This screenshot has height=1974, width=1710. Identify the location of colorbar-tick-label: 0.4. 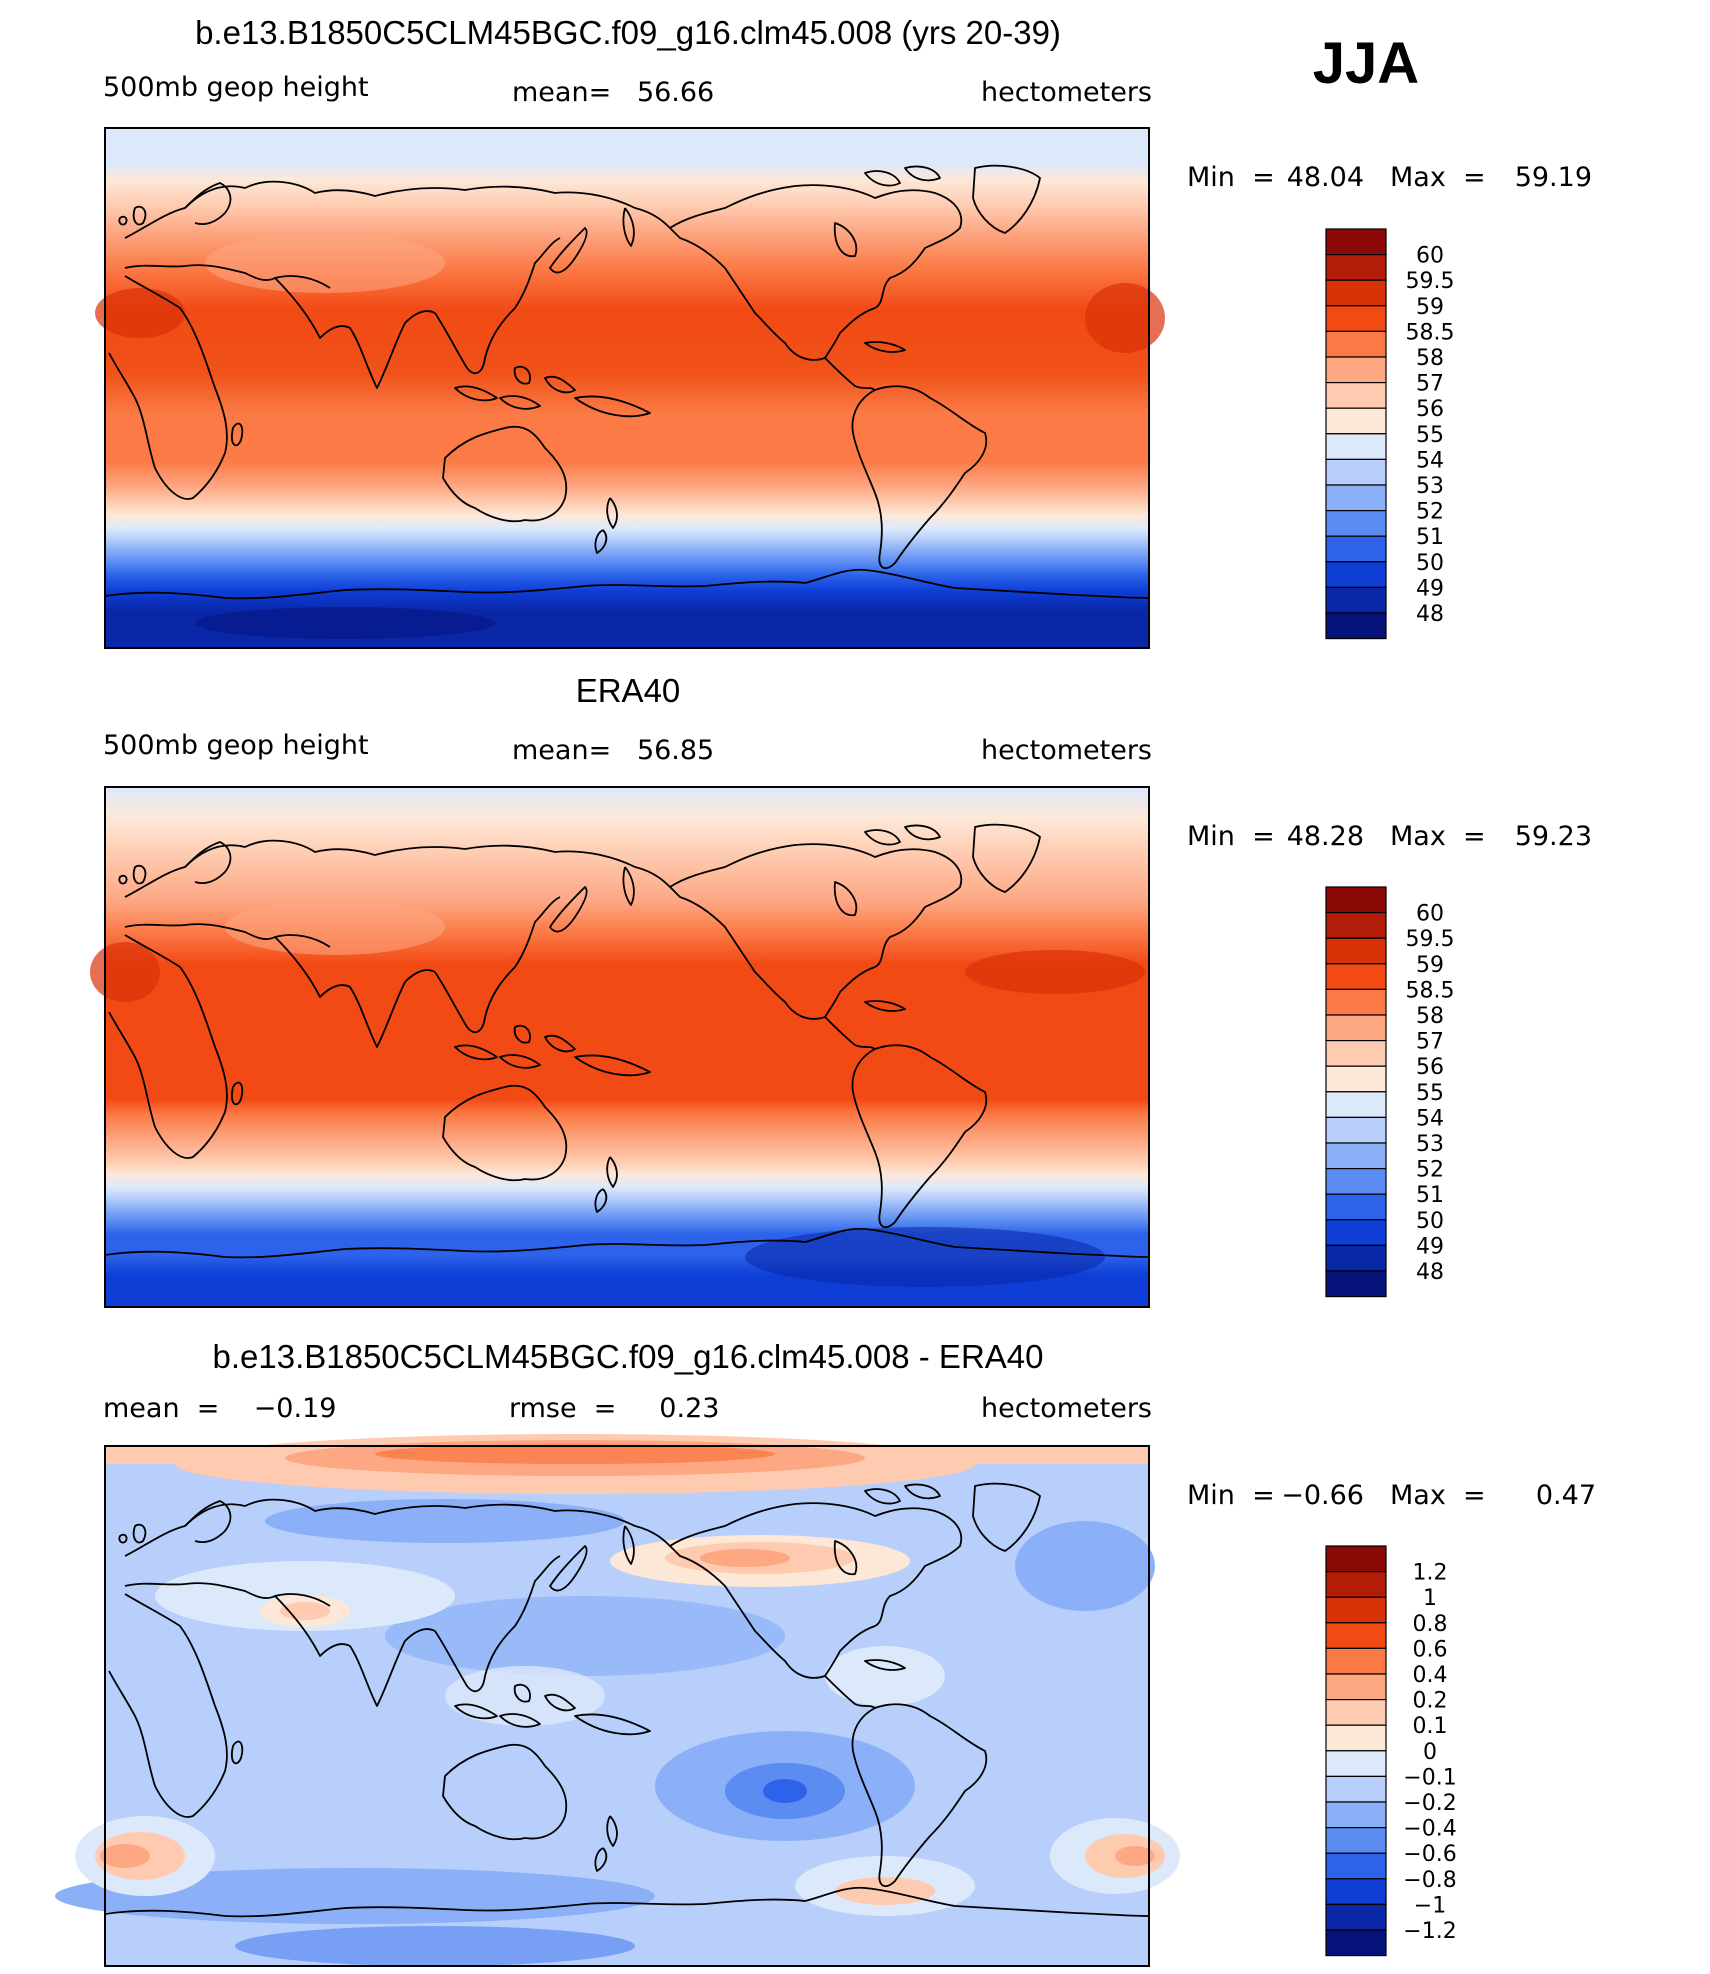
(1430, 1675).